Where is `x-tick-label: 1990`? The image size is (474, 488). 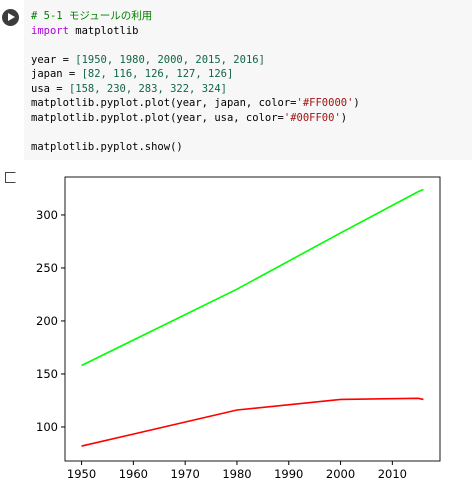 x-tick-label: 1990 is located at coordinates (288, 474).